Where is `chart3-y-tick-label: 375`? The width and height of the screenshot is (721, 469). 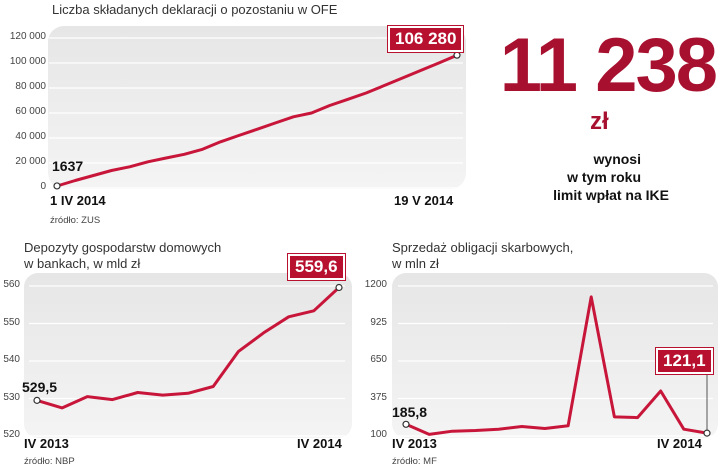
chart3-y-tick-label: 375 is located at coordinates (378, 397).